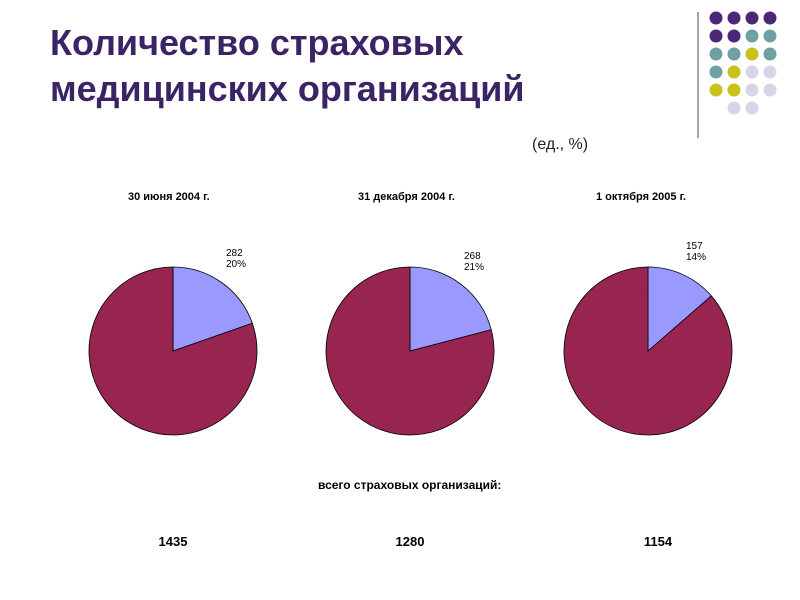 This screenshot has width=800, height=600. I want to click on slice-percent-2: 21%, so click(474, 267).